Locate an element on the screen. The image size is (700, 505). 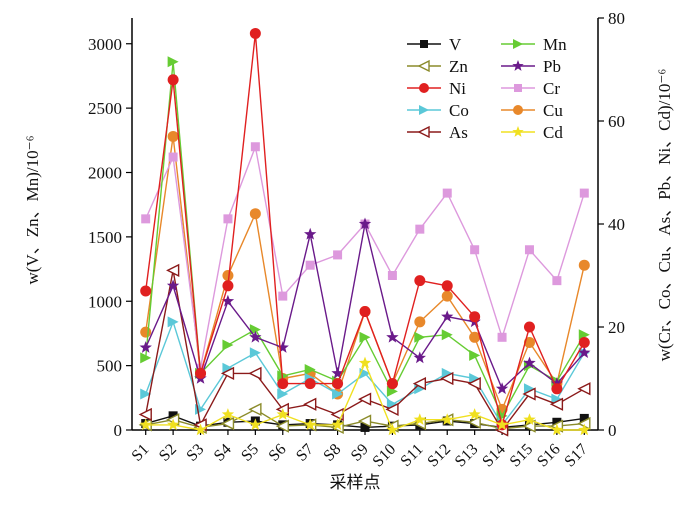
legend-label-Mn: Mn is located at coordinates (555, 44).